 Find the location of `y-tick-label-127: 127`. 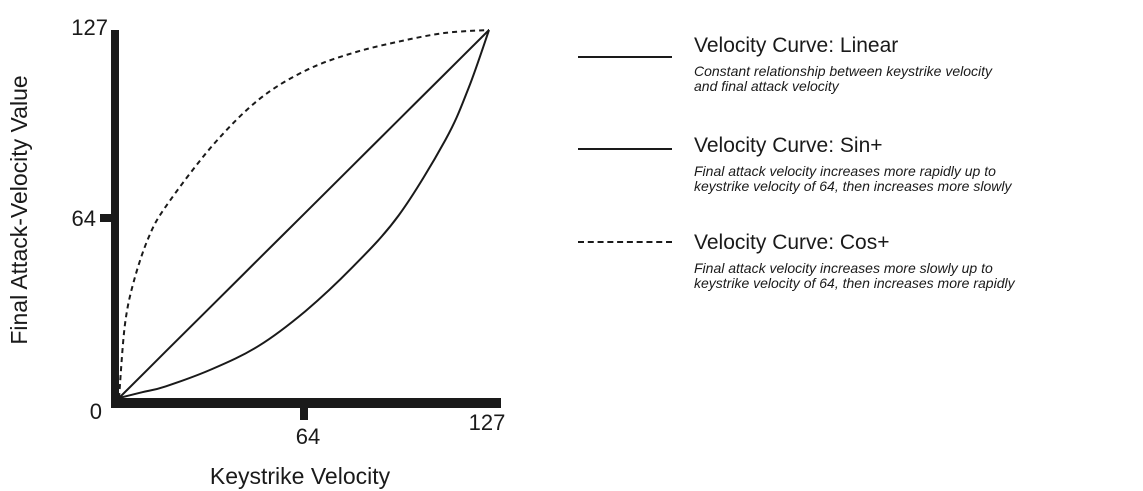

y-tick-label-127: 127 is located at coordinates (89, 27).